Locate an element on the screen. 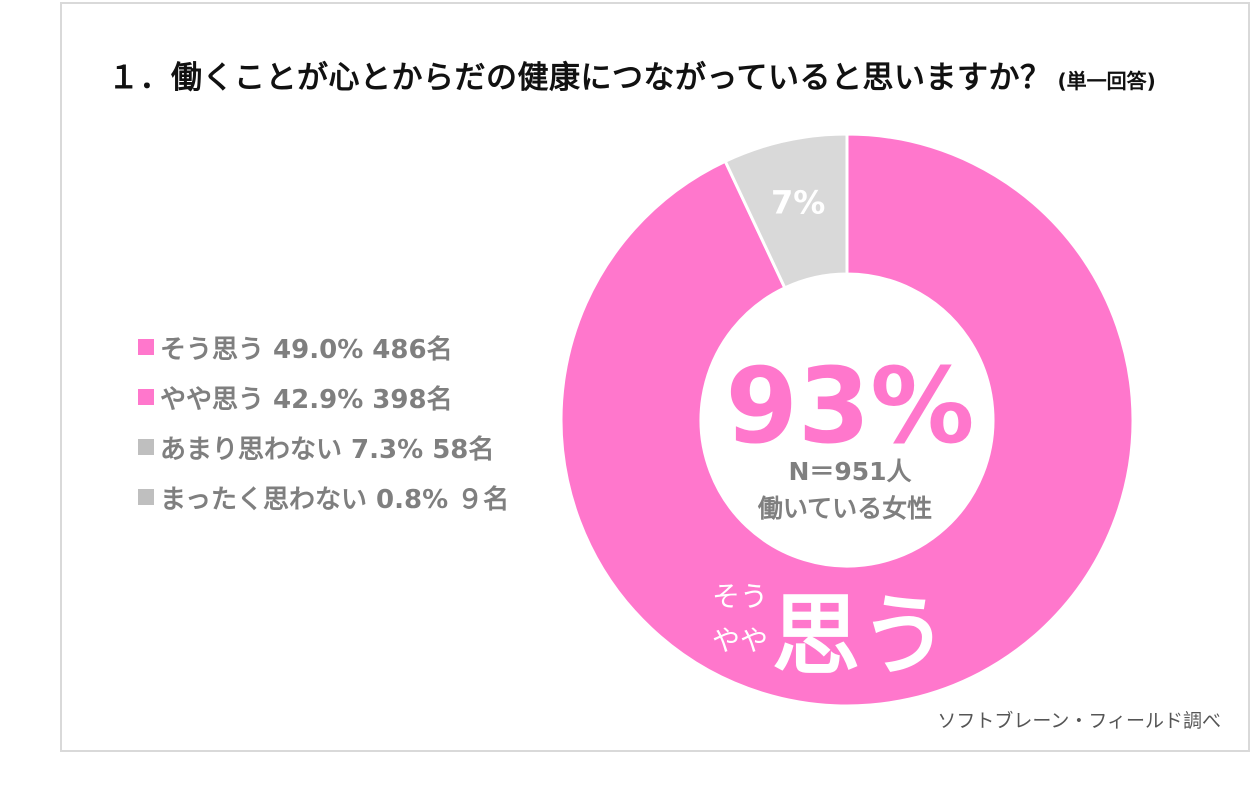  legend-item-0: そう思う 49.0% 486名 is located at coordinates (323, 347).